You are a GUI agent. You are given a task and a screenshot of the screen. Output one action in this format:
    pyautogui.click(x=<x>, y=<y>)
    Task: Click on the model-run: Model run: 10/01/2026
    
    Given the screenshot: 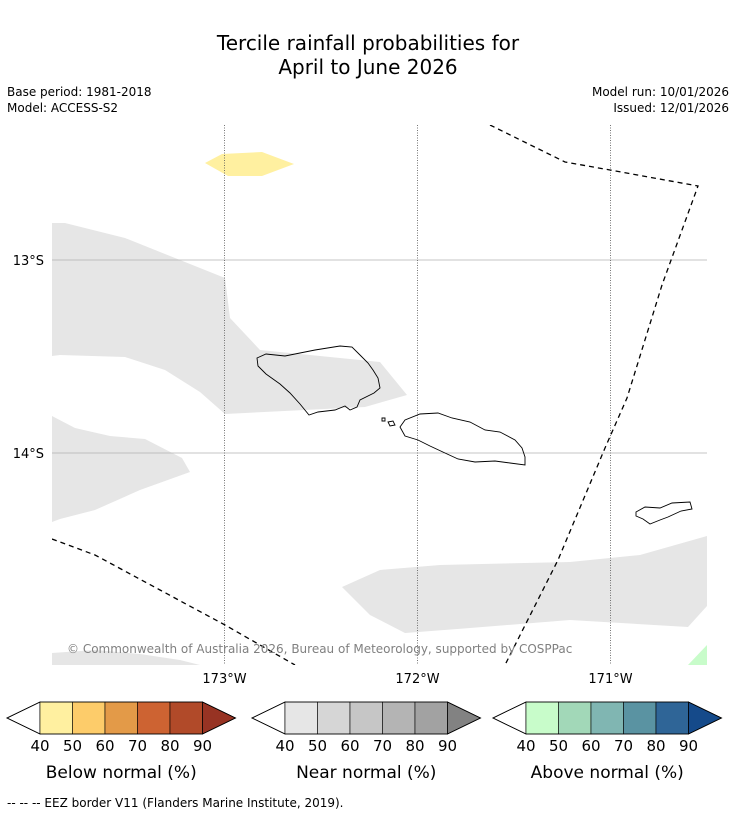 What is the action you would take?
    pyautogui.click(x=660, y=92)
    